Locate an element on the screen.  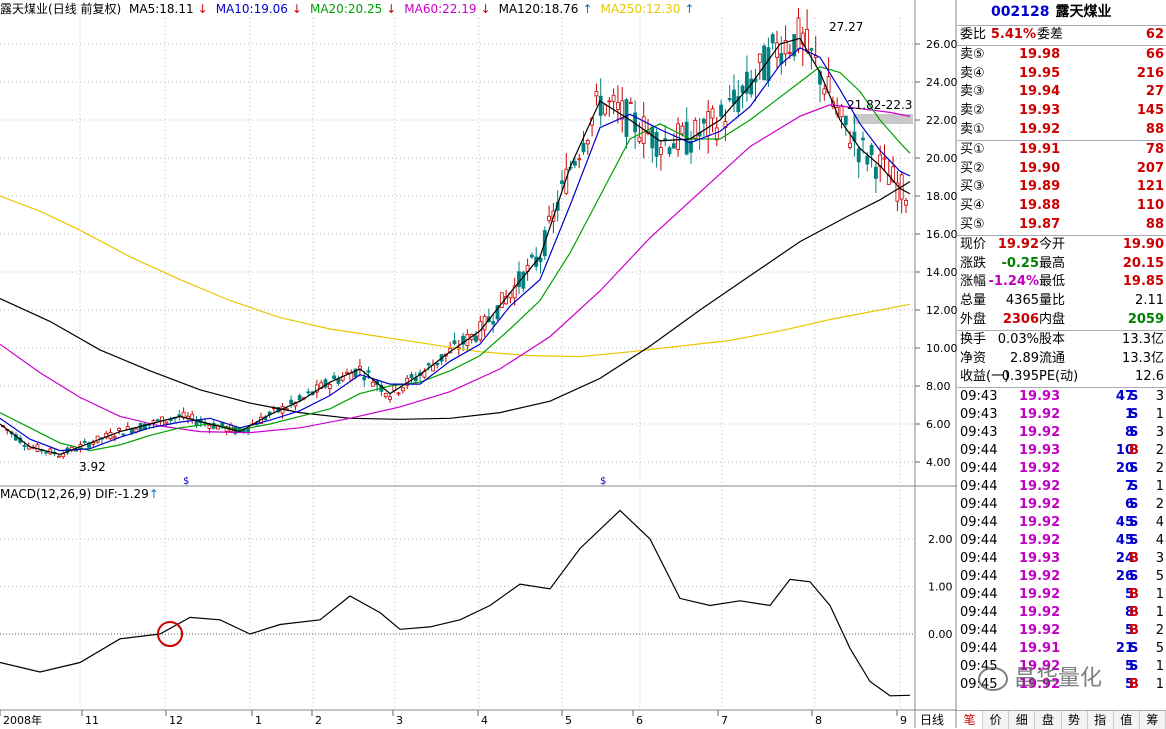
price-tick-label: 14.00 is located at coordinates (941, 272).